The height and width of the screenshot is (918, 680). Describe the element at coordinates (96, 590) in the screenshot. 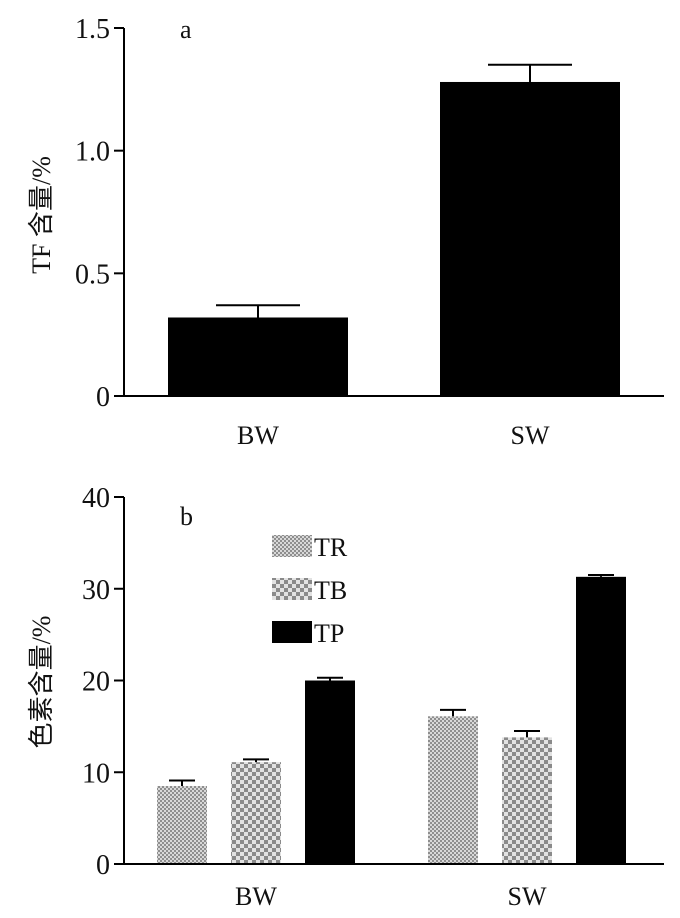

I see `panel-b-y-tick-label: 30` at that location.